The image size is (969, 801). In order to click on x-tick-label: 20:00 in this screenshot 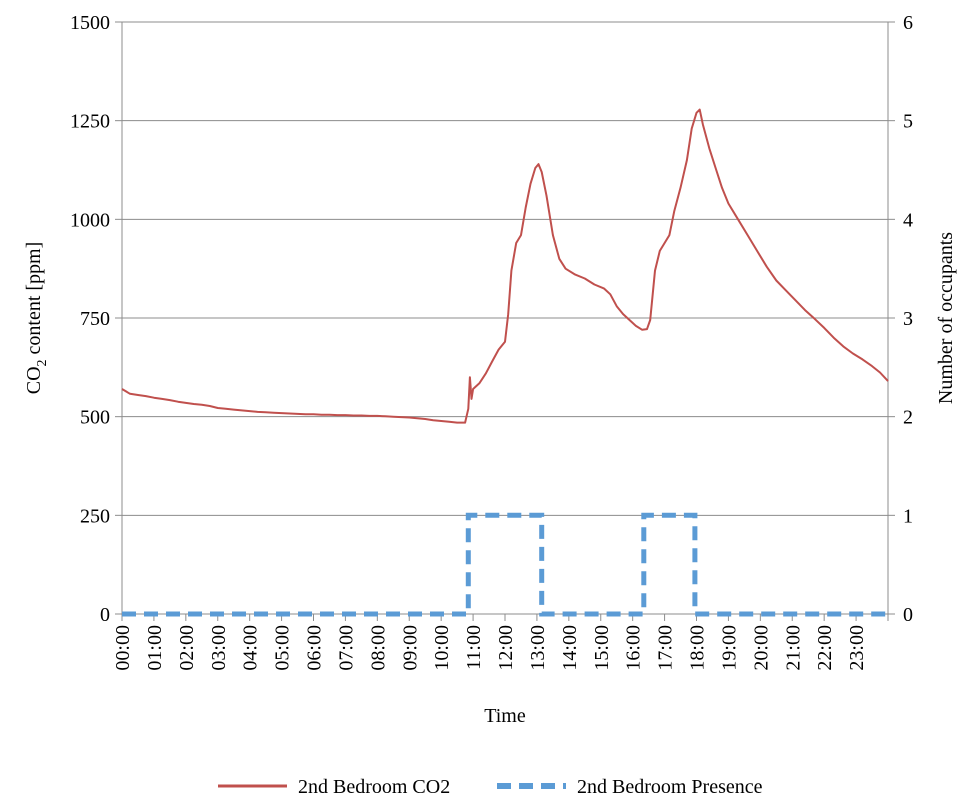, I will do `click(761, 648)`.